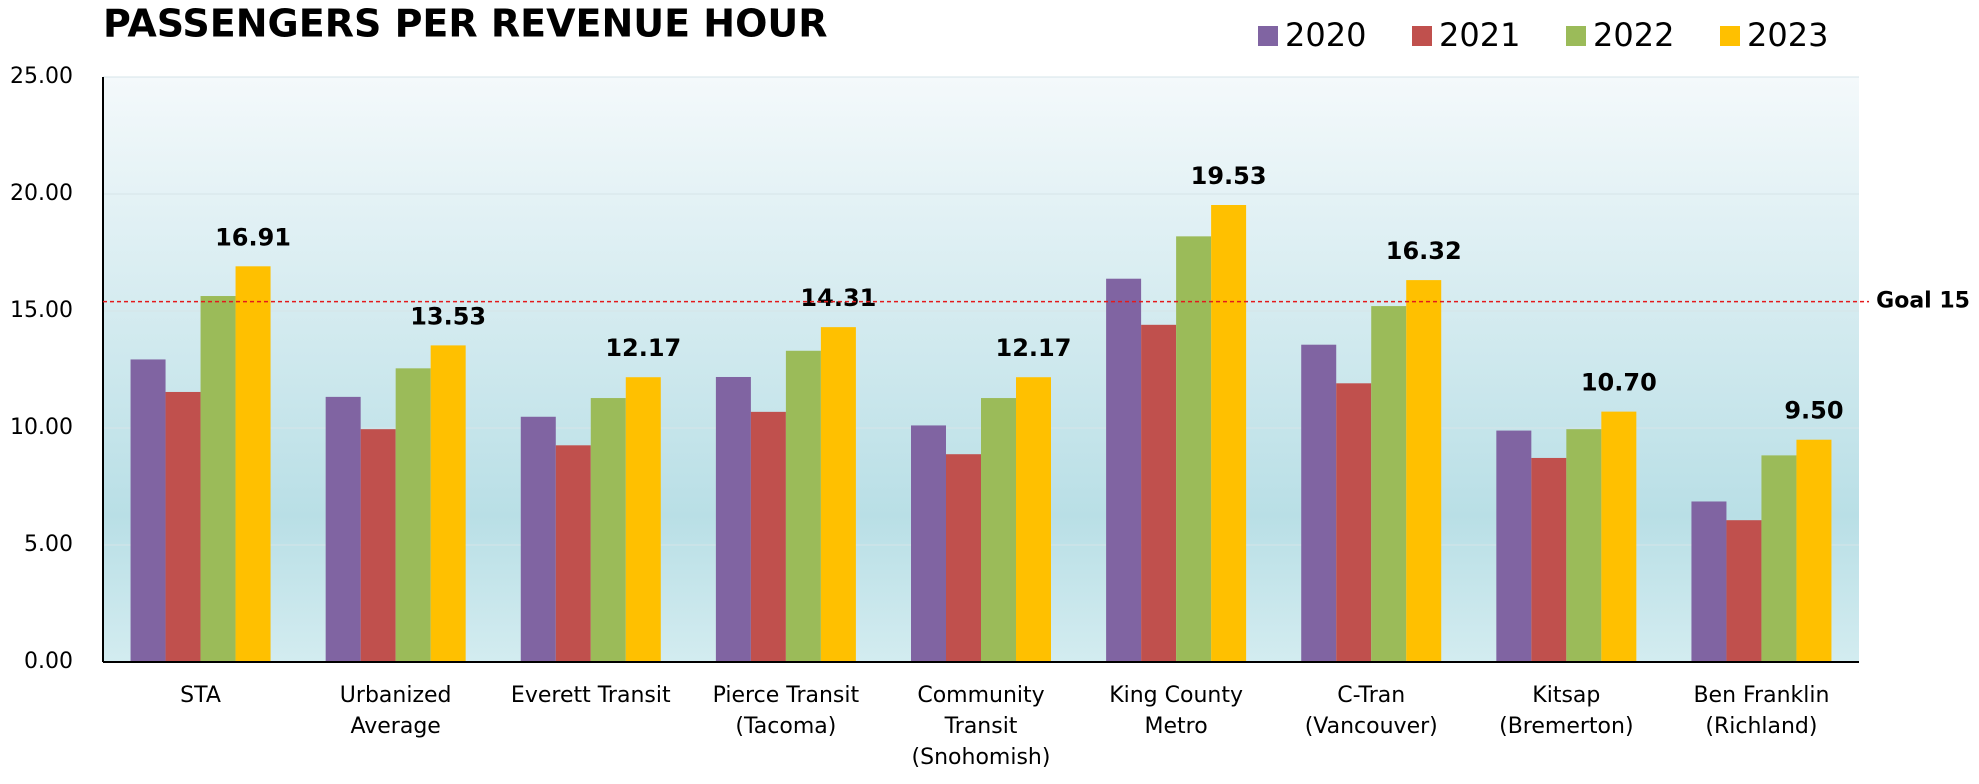 This screenshot has height=784, width=1979. I want to click on legend-label: 2020, so click(1325, 35).